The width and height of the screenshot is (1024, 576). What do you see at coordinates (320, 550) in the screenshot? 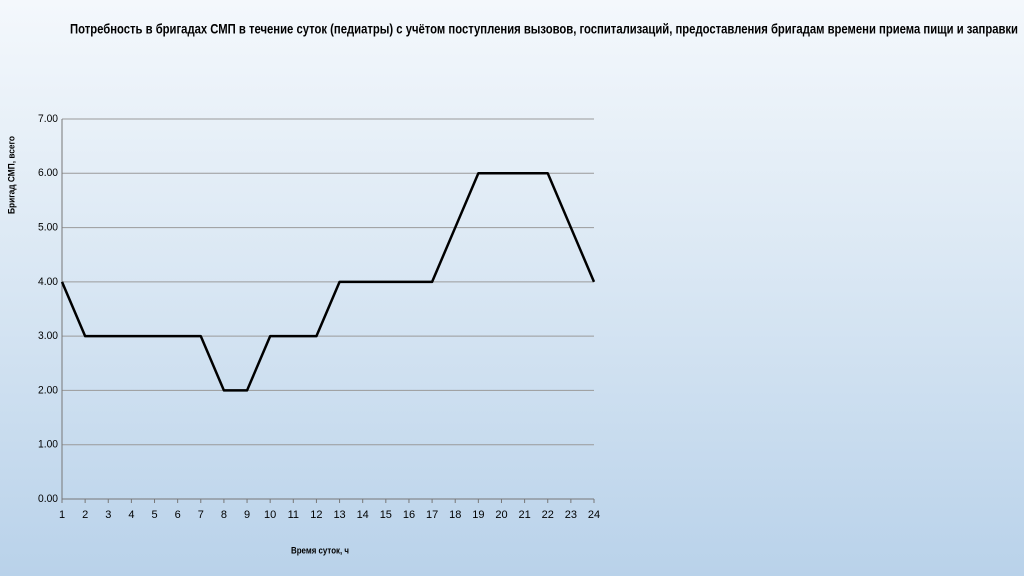
I see `x-axis-label: Время суток, ч` at bounding box center [320, 550].